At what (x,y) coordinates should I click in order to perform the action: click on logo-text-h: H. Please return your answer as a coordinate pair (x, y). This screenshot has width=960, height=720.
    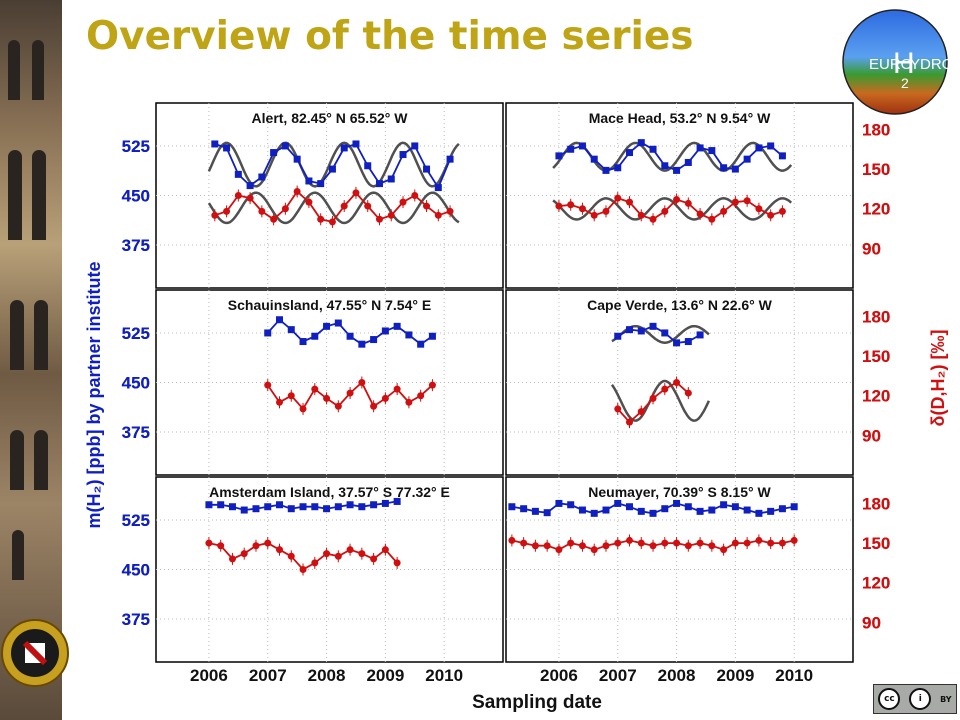
    Looking at the image, I should click on (904, 63).